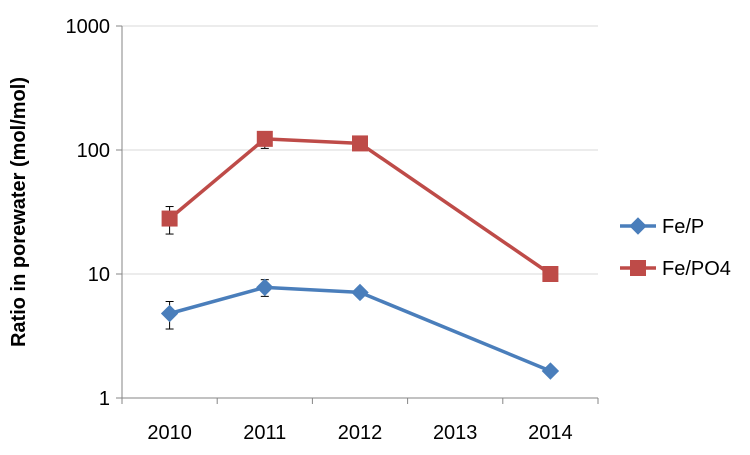 The image size is (750, 455). Describe the element at coordinates (360, 143) in the screenshot. I see `data-point-fe-po4-2012` at that location.